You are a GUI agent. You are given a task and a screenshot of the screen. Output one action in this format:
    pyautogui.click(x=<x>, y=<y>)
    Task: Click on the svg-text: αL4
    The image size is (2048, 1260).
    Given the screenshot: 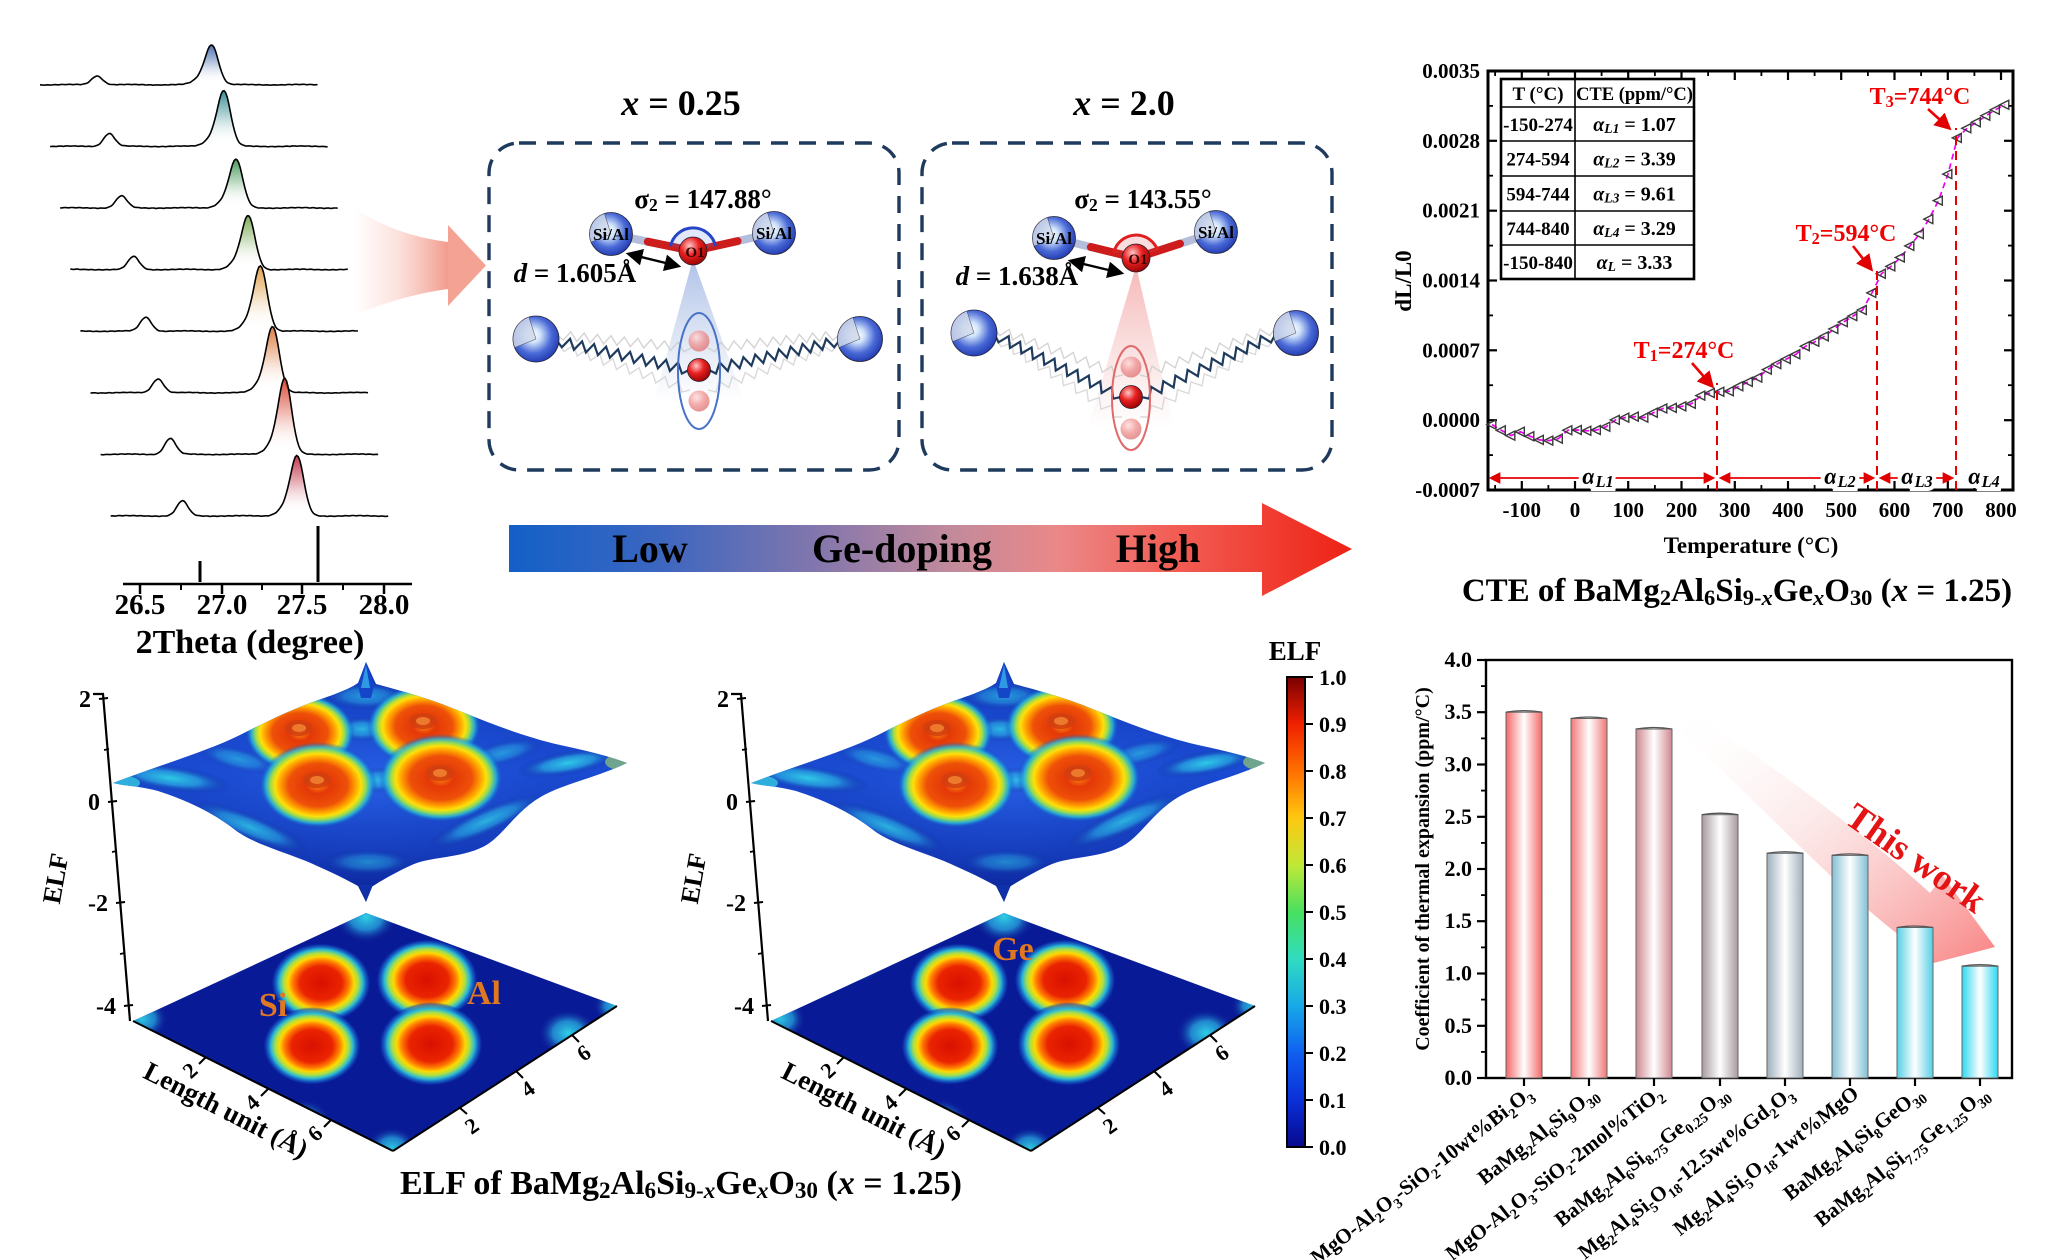 What is the action you would take?
    pyautogui.click(x=1983, y=477)
    